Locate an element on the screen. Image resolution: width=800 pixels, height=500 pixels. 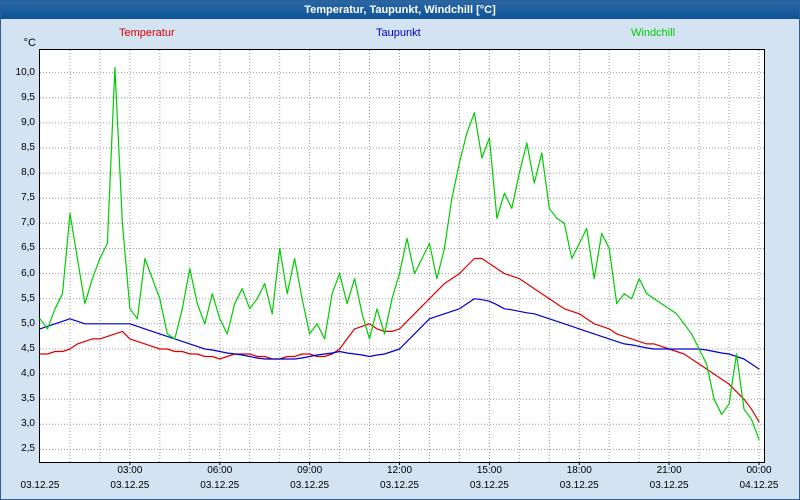
title-bar: Temperatur, Taupunkt, Windchill [°C] is located at coordinates (400, 10).